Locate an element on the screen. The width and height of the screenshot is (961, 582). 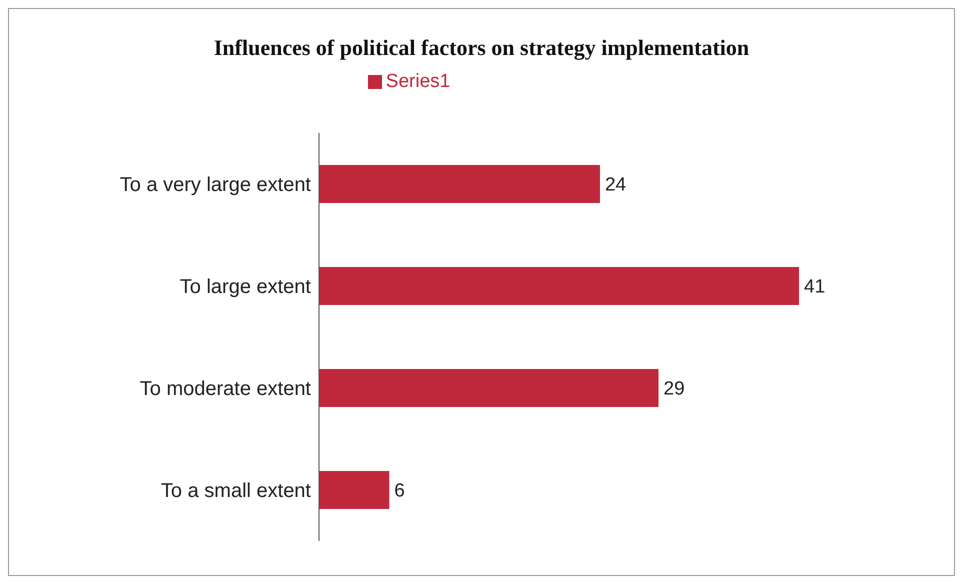
data-label: 24 is located at coordinates (615, 185).